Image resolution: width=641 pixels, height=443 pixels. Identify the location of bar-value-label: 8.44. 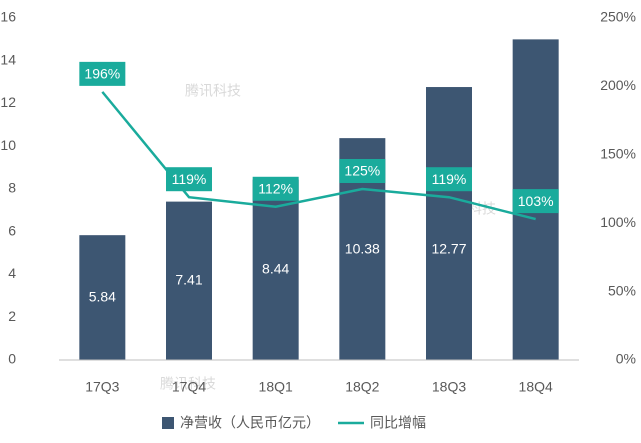
(275, 269).